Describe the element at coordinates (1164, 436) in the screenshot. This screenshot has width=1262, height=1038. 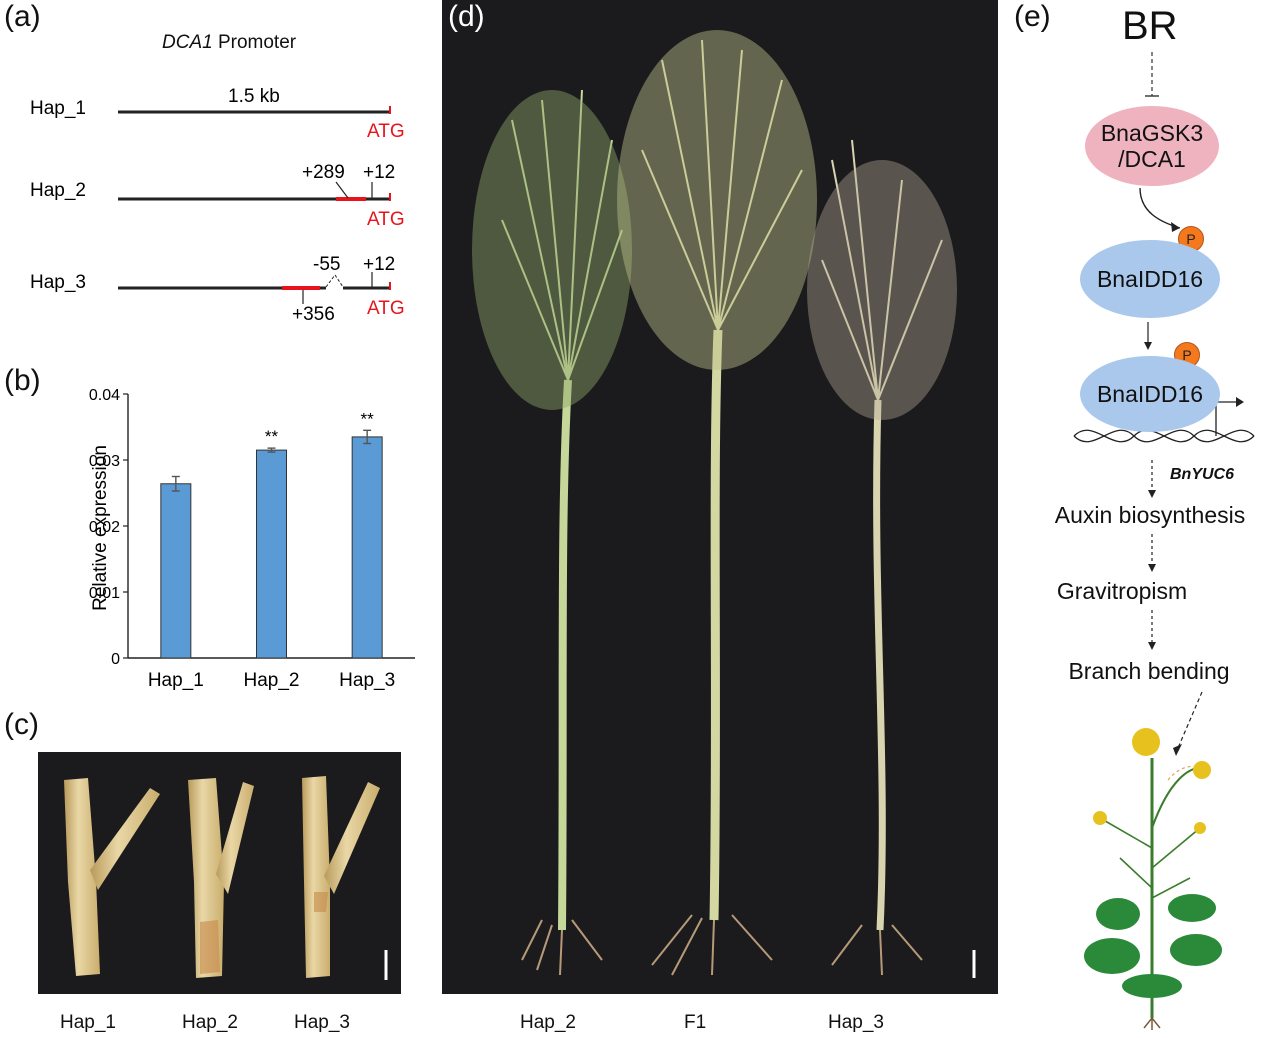
I see `dna-helix-strand2` at that location.